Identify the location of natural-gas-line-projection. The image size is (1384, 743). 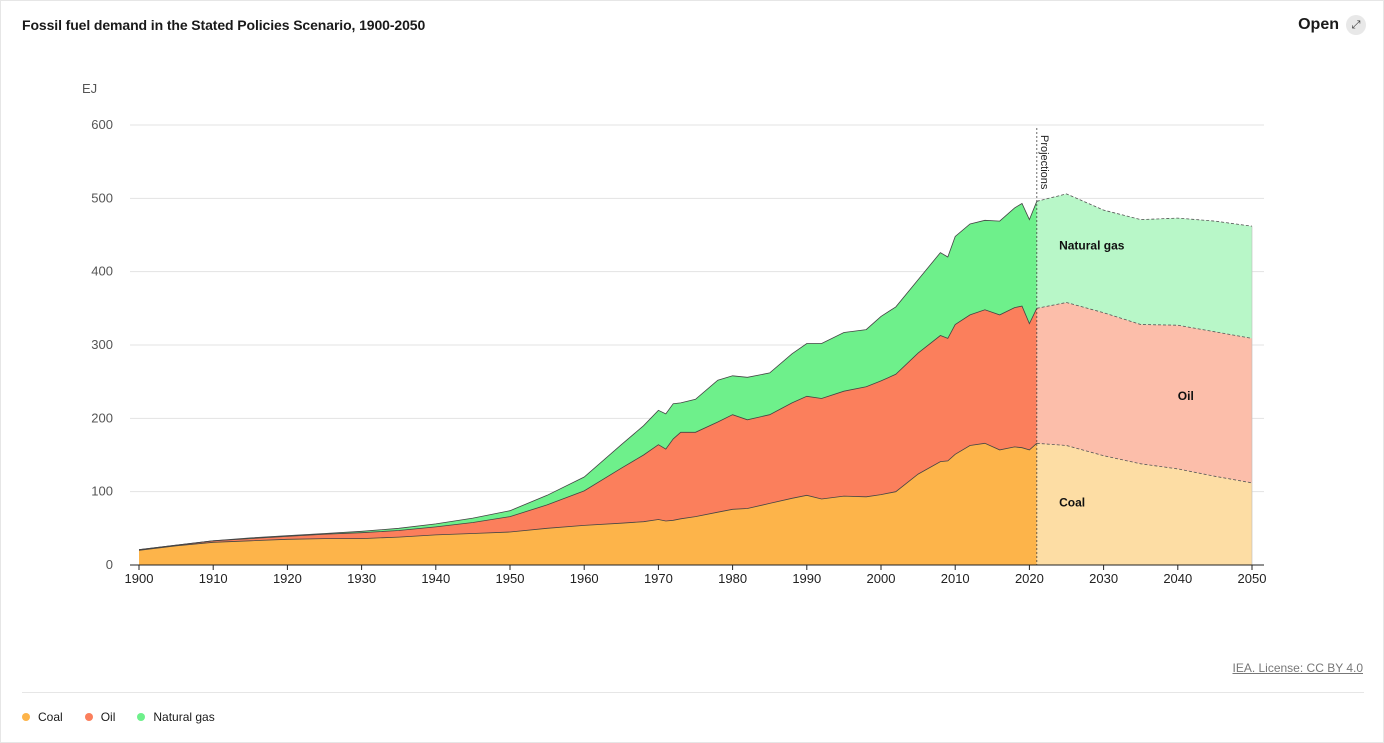
(1144, 210).